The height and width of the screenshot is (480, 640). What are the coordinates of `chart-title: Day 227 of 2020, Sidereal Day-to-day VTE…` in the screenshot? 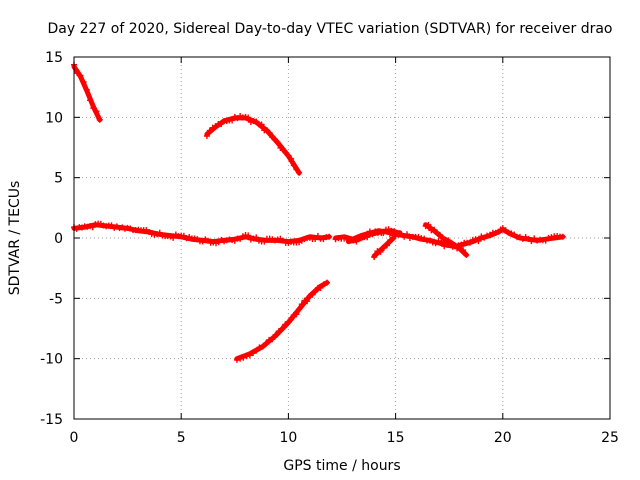 It's located at (329, 29).